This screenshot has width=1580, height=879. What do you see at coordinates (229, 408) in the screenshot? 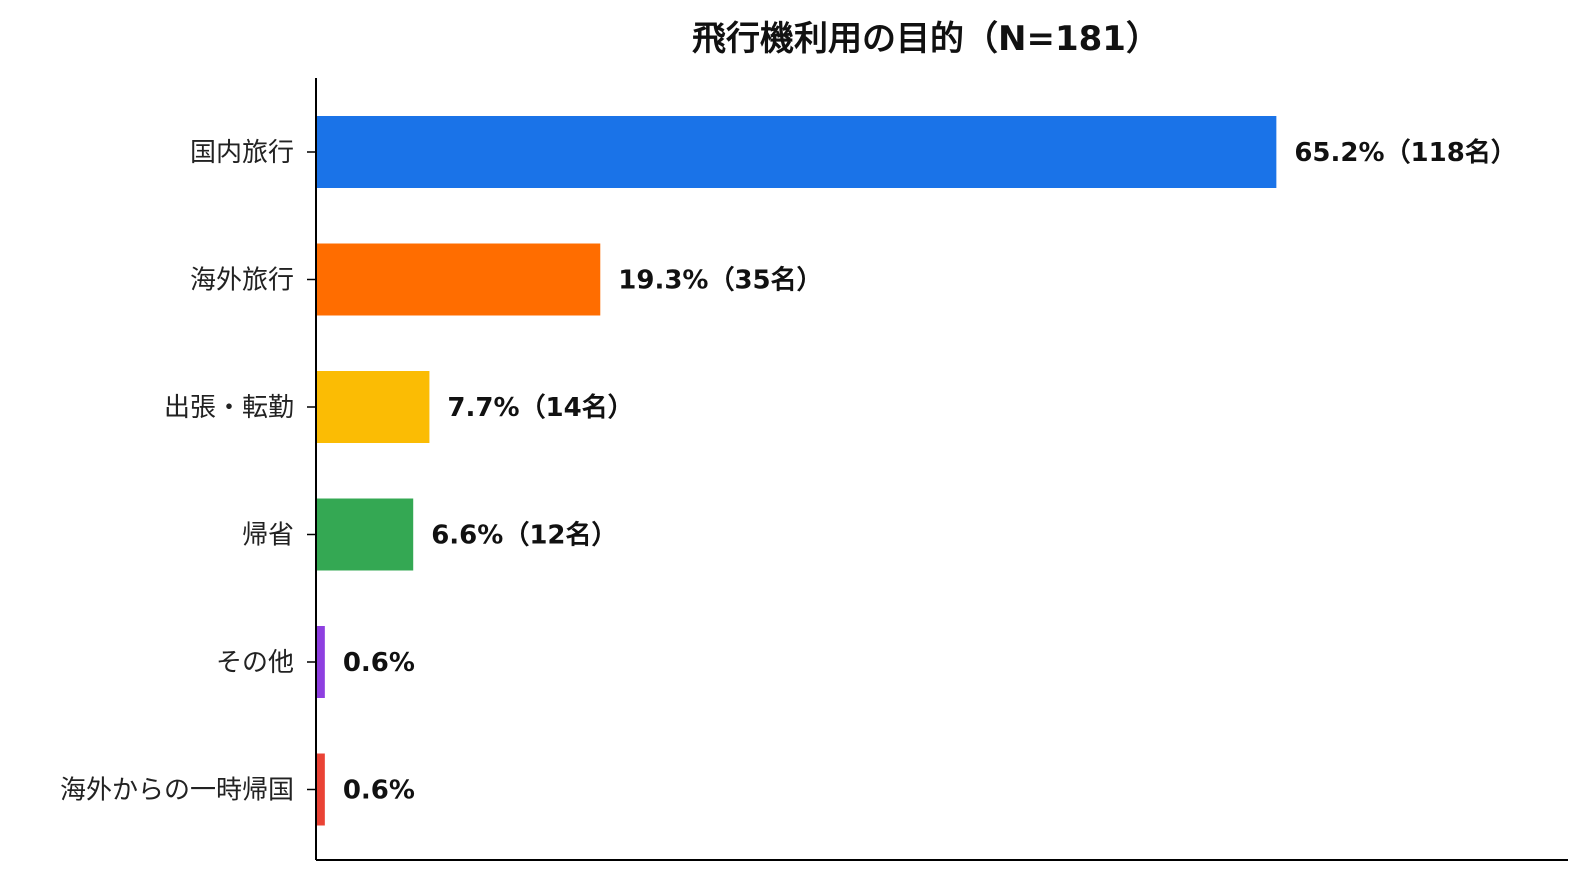
I see `category-label: 出張・転勤` at bounding box center [229, 408].